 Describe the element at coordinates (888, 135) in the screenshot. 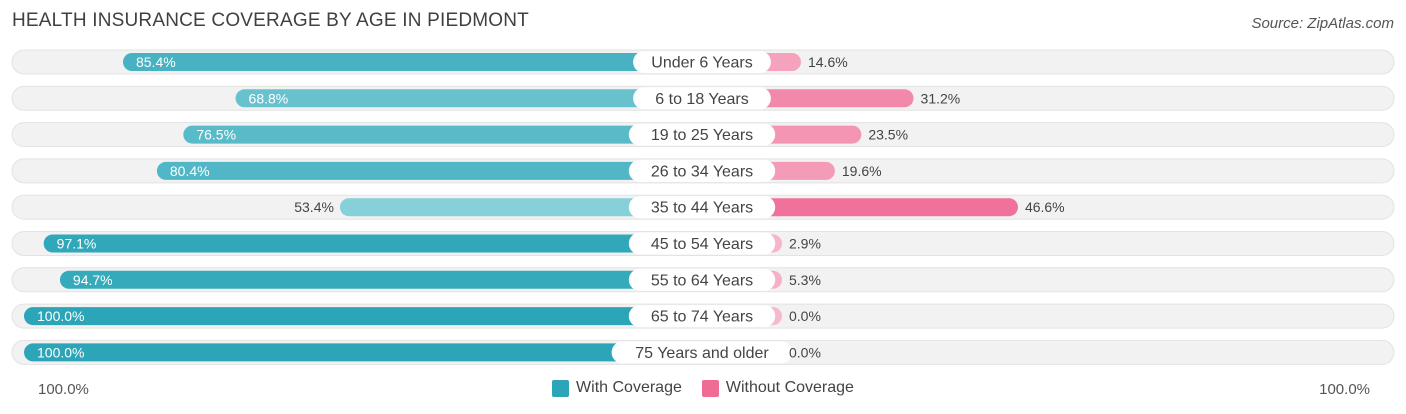

I see `value-label-without-coverage: 23.5%` at that location.